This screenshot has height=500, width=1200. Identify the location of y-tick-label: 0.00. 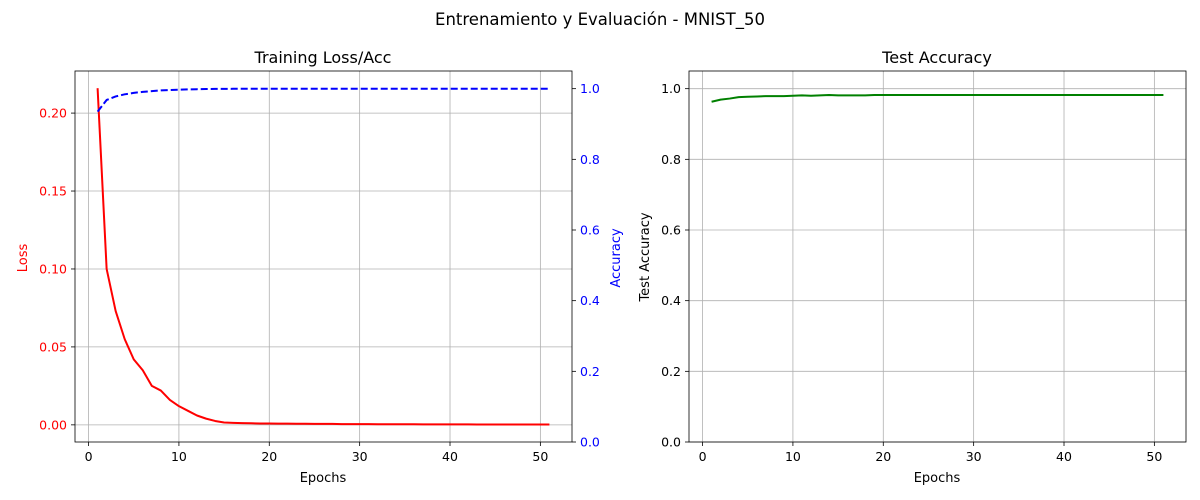
(53, 424).